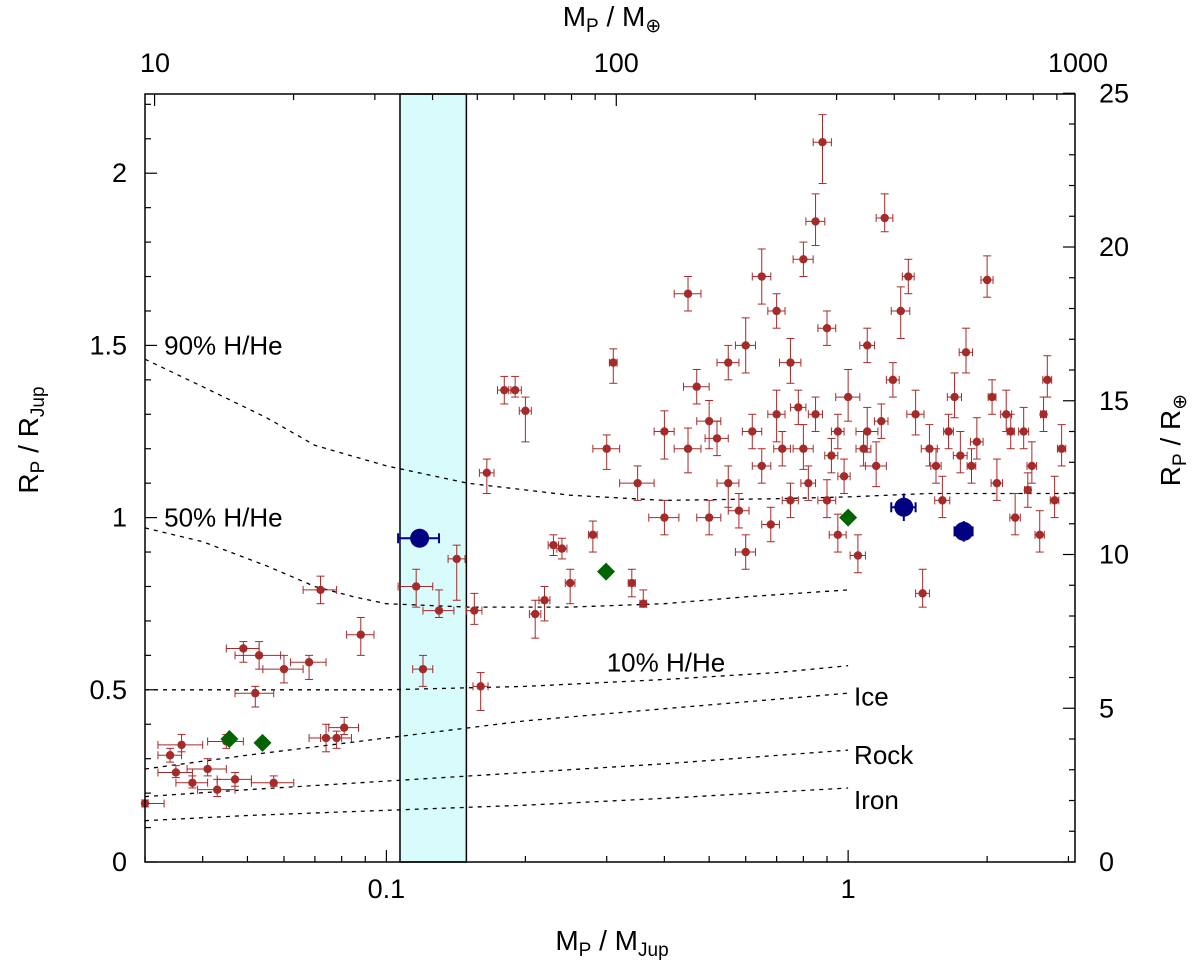 This screenshot has height=961, width=1200. Describe the element at coordinates (1114, 555) in the screenshot. I see `y-tick-label-right: 10` at that location.